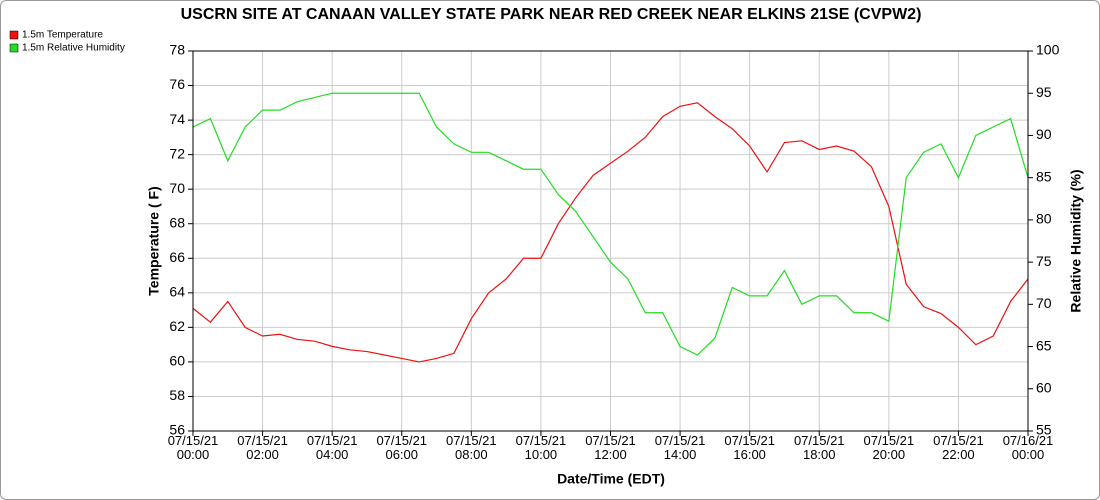 The width and height of the screenshot is (1100, 500). Describe the element at coordinates (749, 447) in the screenshot. I see `x-tick-label: 07/15/21 16:00` at that location.